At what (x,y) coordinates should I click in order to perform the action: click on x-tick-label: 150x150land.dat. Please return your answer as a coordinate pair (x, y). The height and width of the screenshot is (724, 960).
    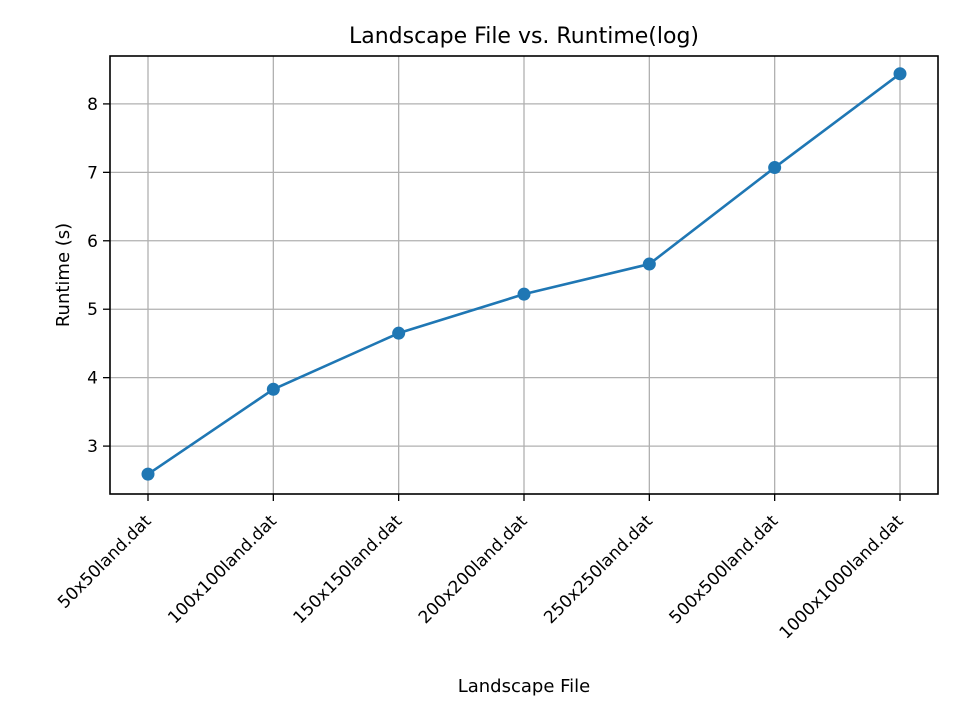
    Looking at the image, I should click on (348, 569).